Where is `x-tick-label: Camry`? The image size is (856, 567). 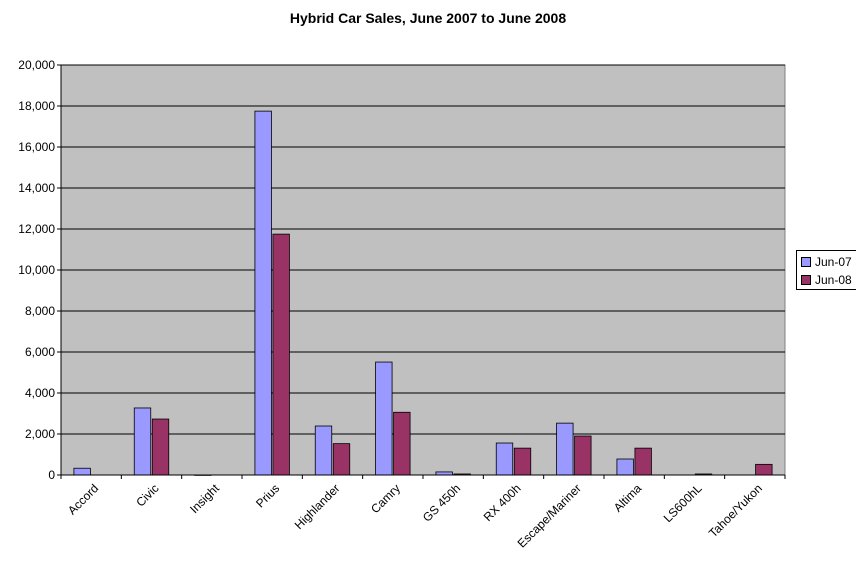 x-tick-label: Camry is located at coordinates (385, 498).